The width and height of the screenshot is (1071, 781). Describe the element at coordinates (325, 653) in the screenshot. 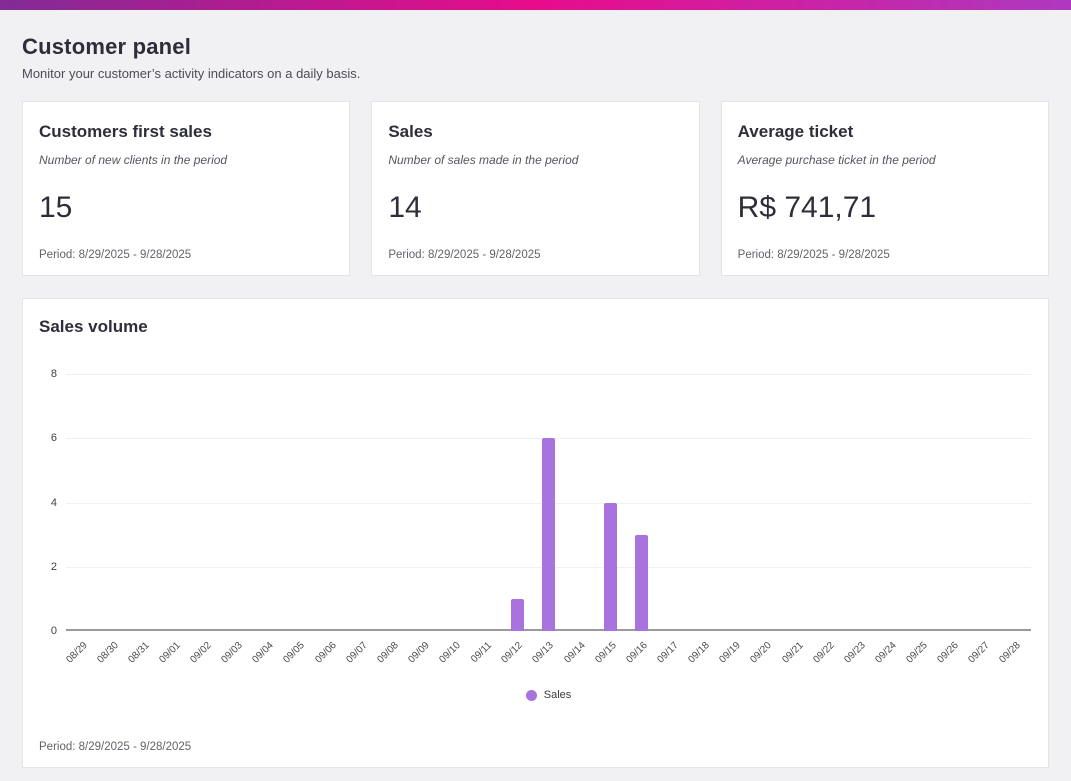

I see `x-axis-label: 09/06` at that location.